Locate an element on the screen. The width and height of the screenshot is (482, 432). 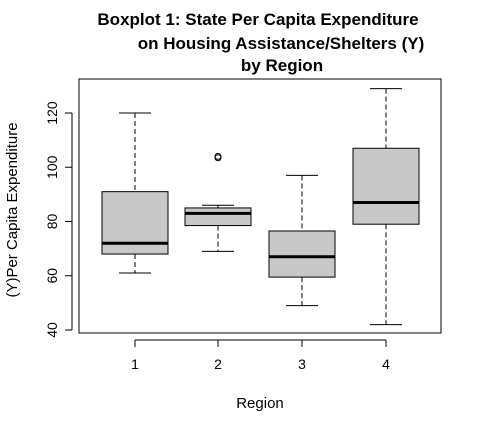
y-tick-label: 60 is located at coordinates (52, 276).